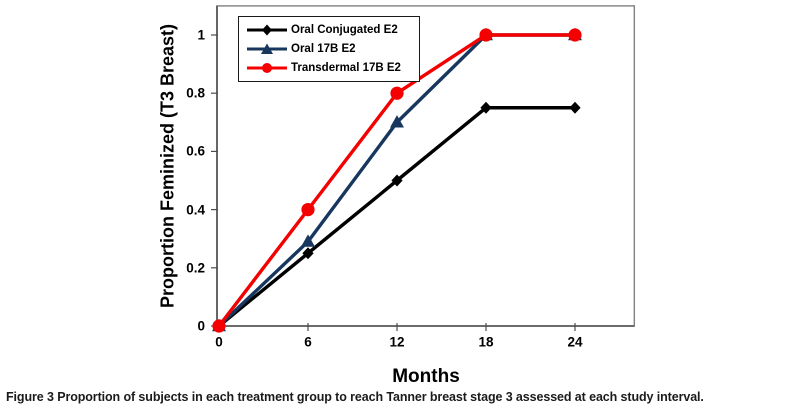  What do you see at coordinates (426, 376) in the screenshot?
I see `x-axis-title: Months` at bounding box center [426, 376].